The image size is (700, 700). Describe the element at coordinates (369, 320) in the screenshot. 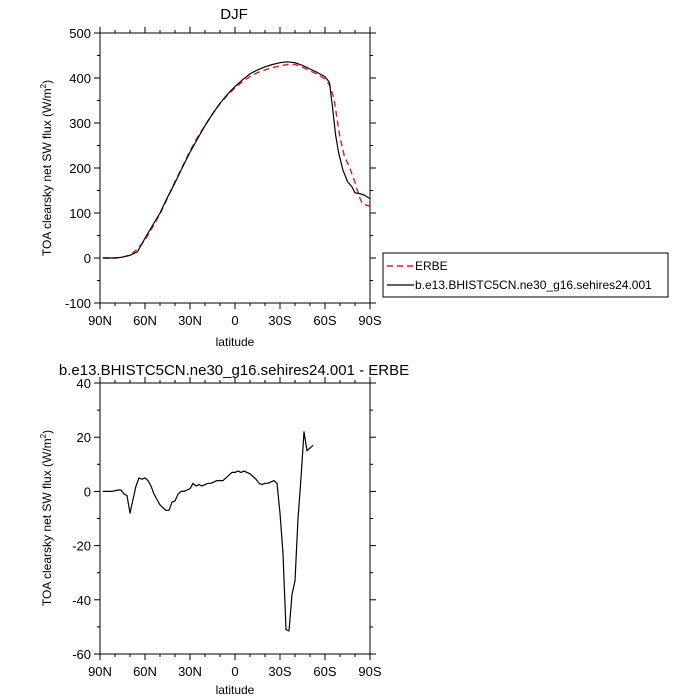

I see `top-xtick-label: 90S` at that location.